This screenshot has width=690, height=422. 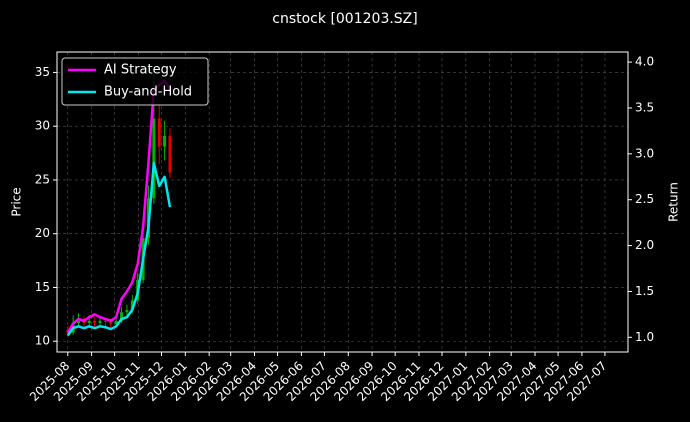 I want to click on y-tick-label: 15, so click(x=42, y=287).